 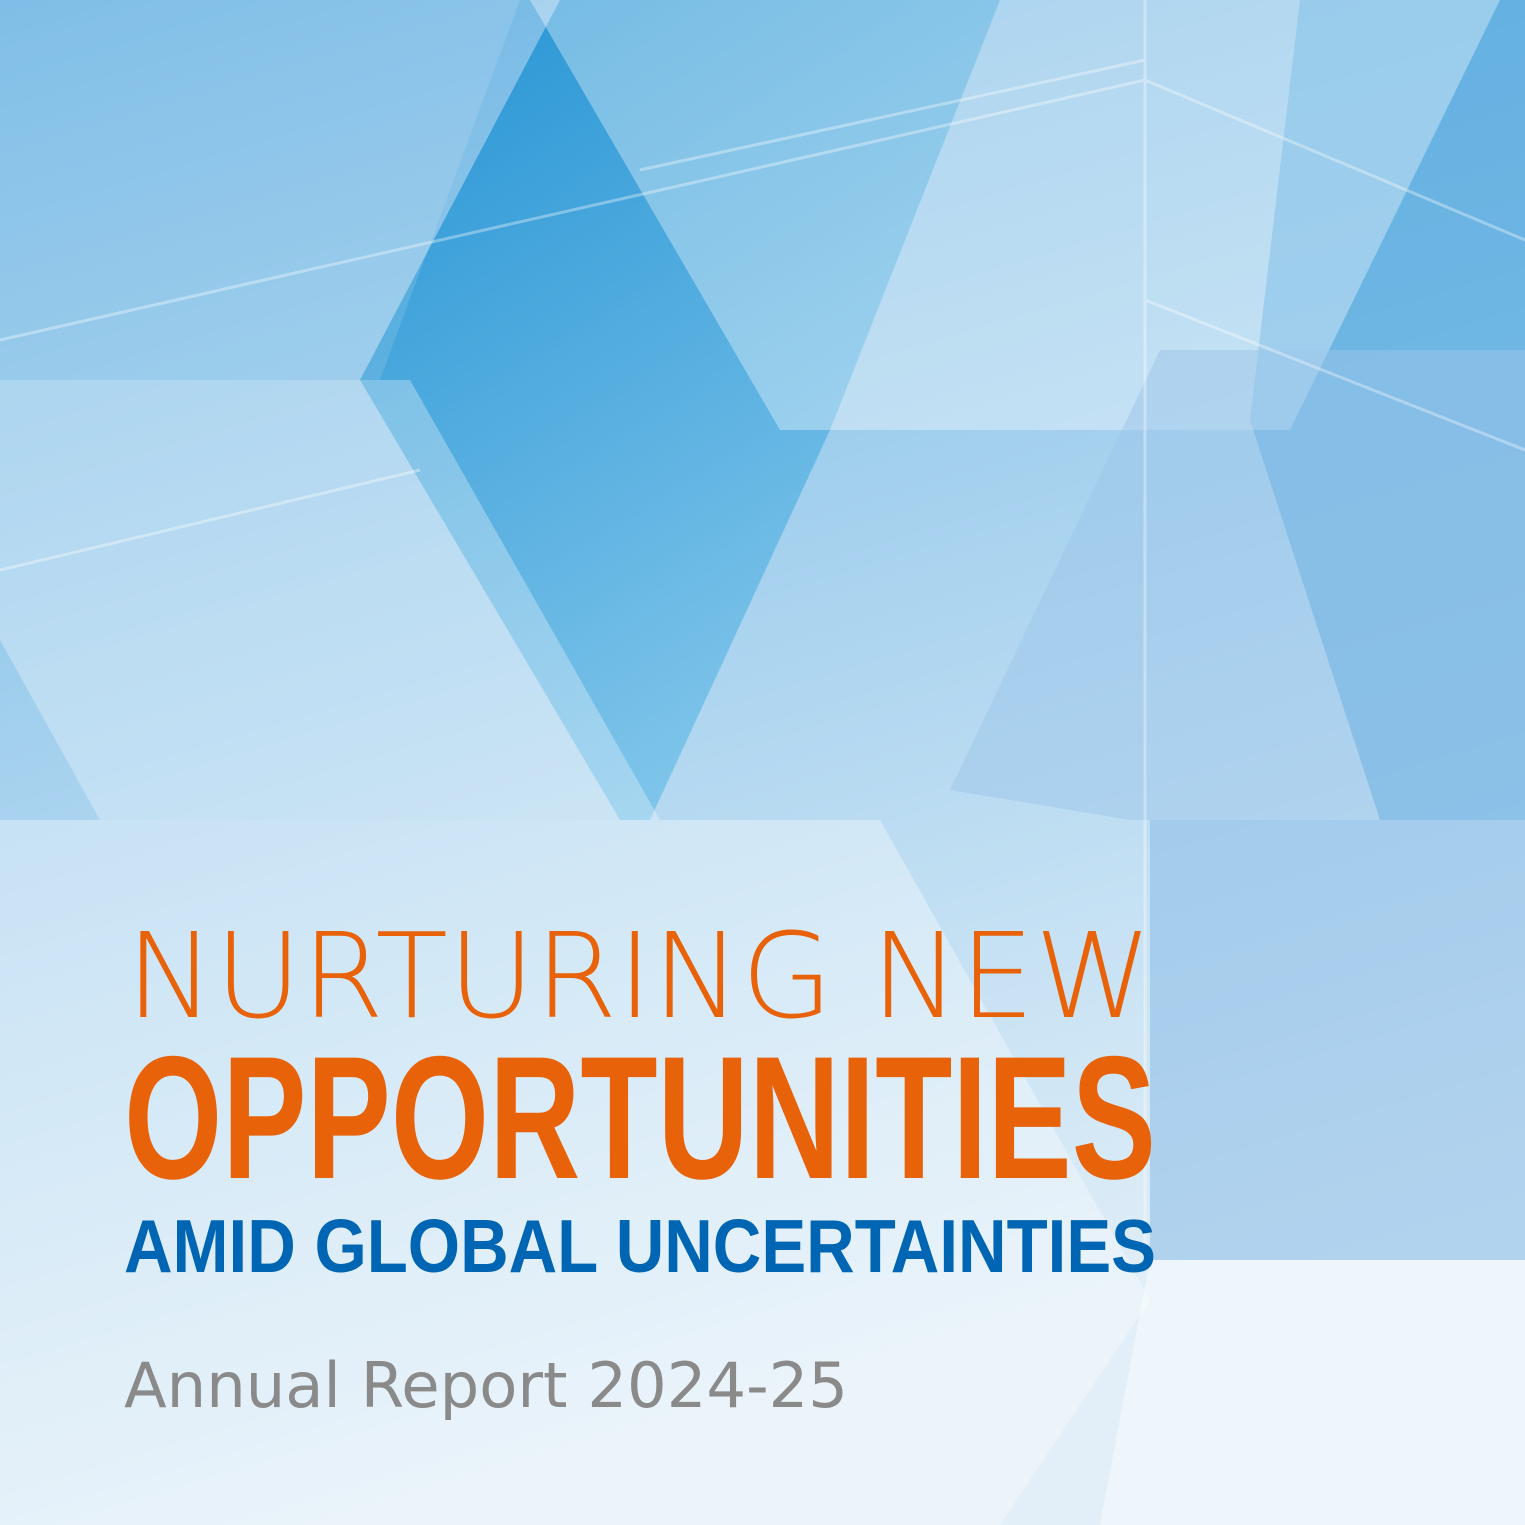 What do you see at coordinates (640, 1118) in the screenshot?
I see `title-line-2: OPPORTUNITIES` at bounding box center [640, 1118].